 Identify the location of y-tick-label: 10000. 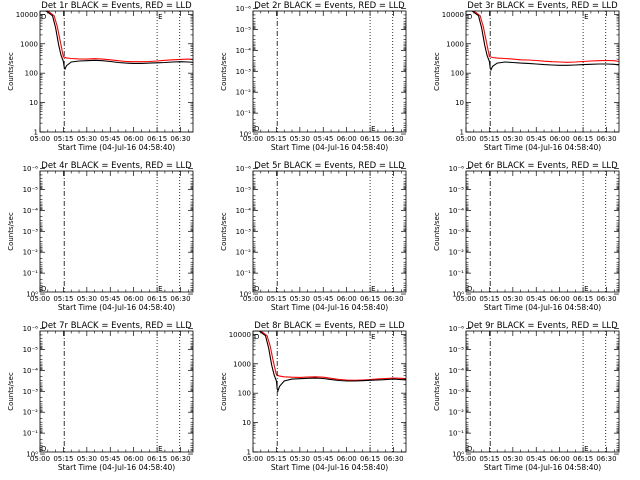
(27, 15).